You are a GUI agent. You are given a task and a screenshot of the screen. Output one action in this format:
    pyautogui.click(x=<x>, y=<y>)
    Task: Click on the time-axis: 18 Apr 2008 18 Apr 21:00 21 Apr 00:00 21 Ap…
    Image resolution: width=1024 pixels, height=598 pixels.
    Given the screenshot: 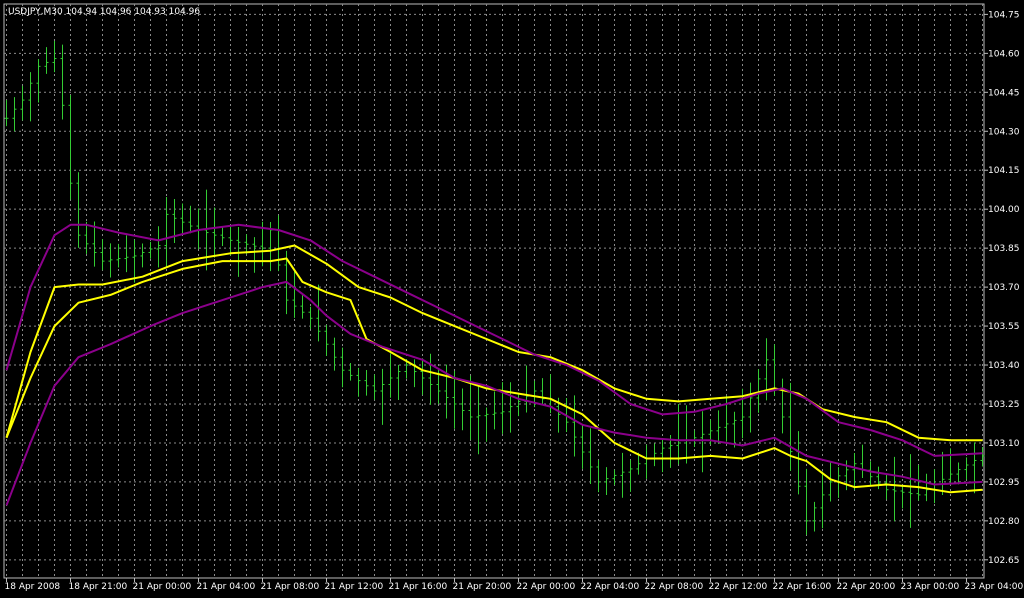 What is the action you would take?
    pyautogui.click(x=514, y=585)
    